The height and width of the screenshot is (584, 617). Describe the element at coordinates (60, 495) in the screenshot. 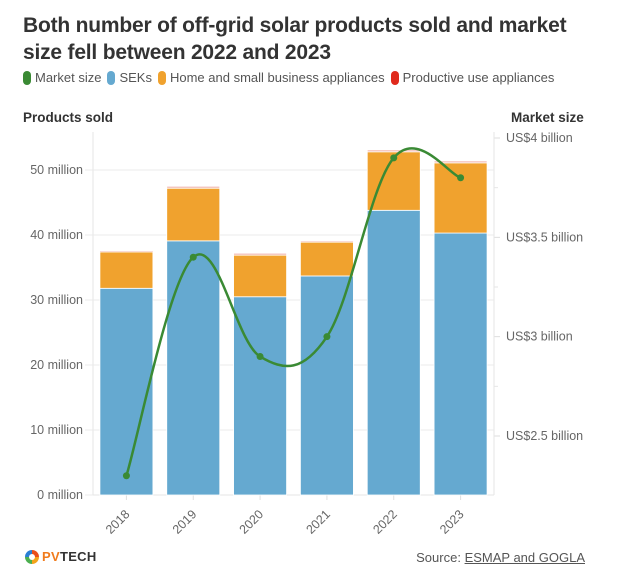

I see `y-left-tick-label: 0 million` at that location.